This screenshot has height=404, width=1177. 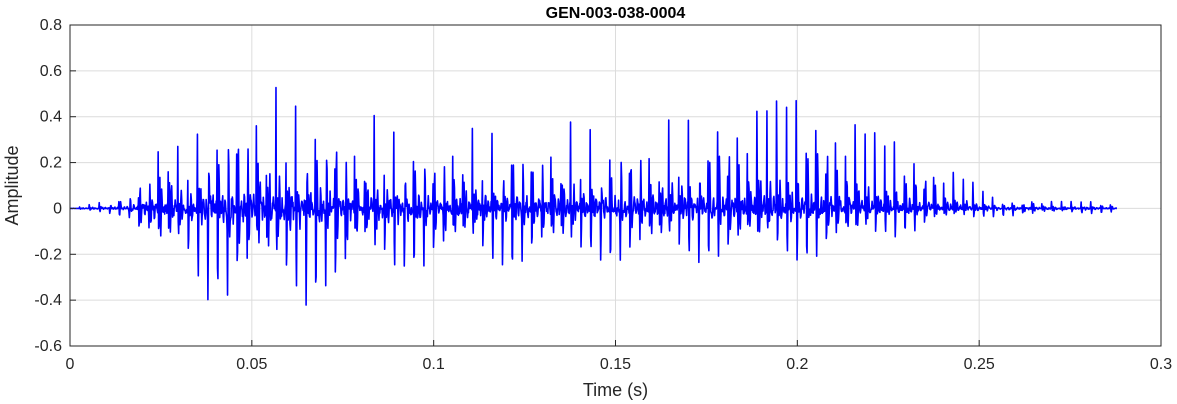 I want to click on x-tick-label: 0.2, so click(x=797, y=364).